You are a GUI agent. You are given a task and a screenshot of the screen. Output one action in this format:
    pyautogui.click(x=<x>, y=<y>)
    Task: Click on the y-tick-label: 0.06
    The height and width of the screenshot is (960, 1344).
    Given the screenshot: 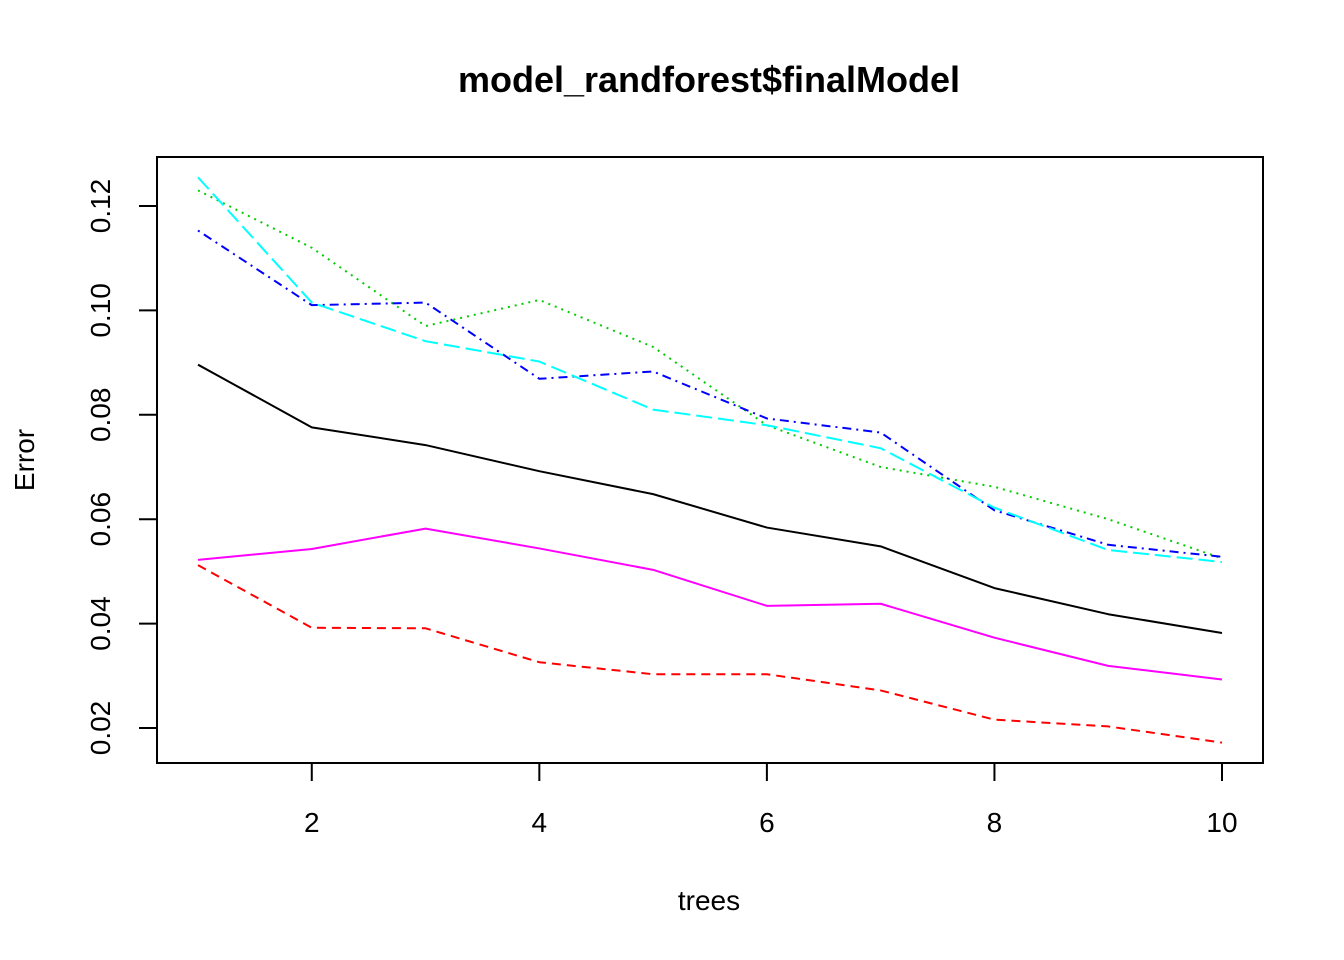 What is the action you would take?
    pyautogui.click(x=100, y=519)
    